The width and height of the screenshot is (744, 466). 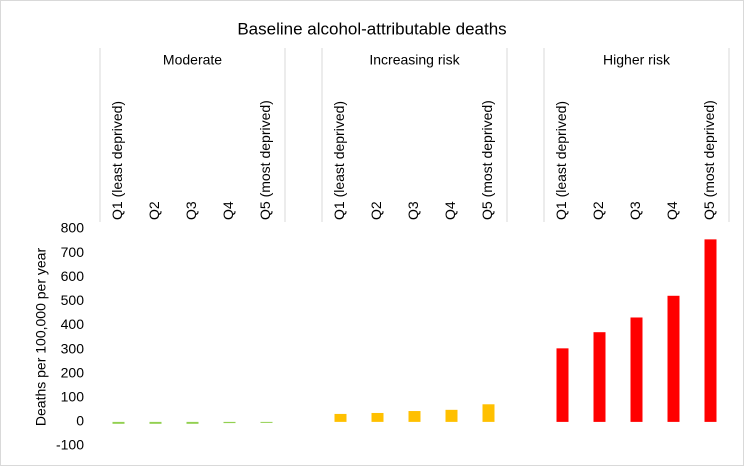 I want to click on y-tick-label: 300, so click(x=73, y=348).